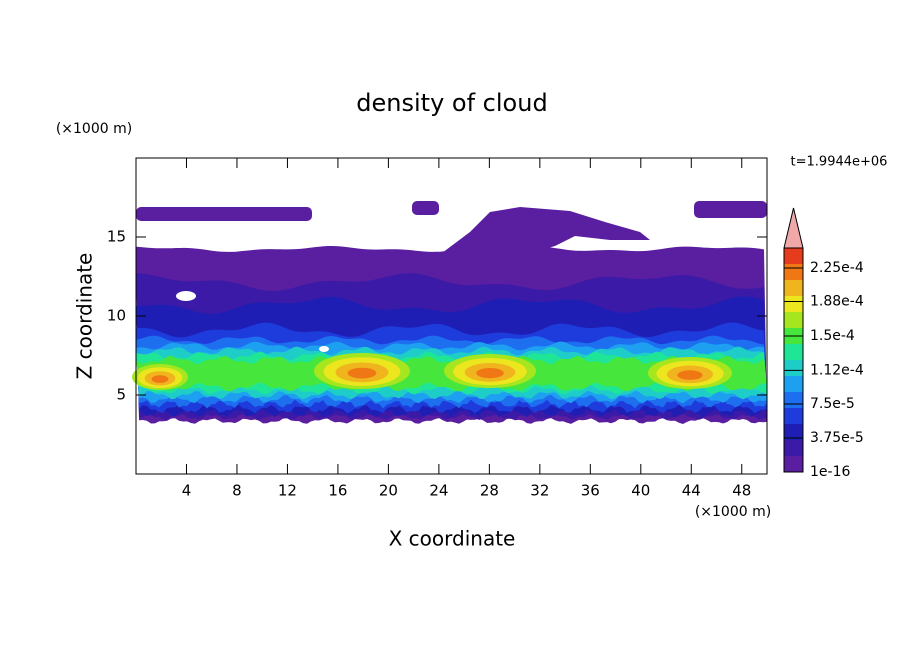  Describe the element at coordinates (741, 491) in the screenshot. I see `x-tick-label: 48` at that location.